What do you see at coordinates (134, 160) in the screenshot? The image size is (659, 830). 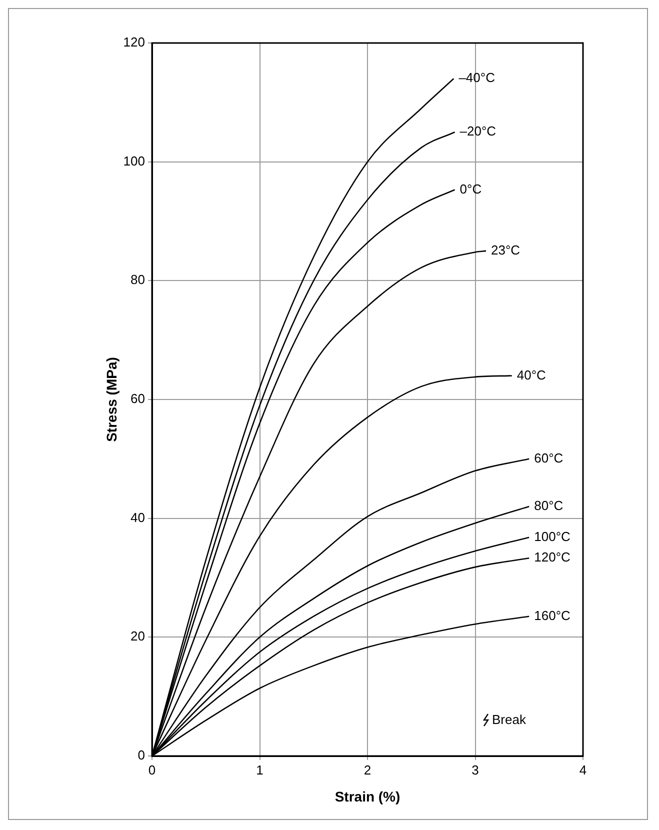 I see `y-tick-label: 100` at bounding box center [134, 160].